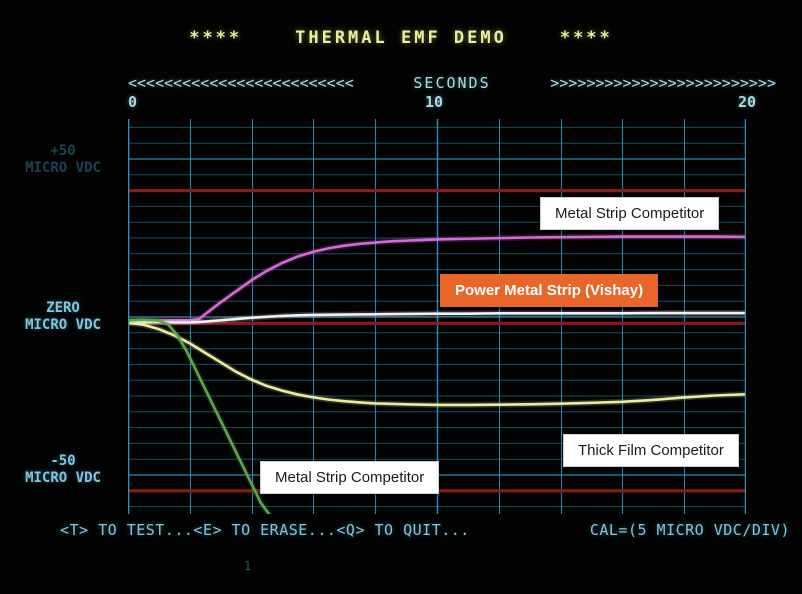 The height and width of the screenshot is (594, 802). What do you see at coordinates (747, 102) in the screenshot?
I see `x-tick-20: 20` at bounding box center [747, 102].